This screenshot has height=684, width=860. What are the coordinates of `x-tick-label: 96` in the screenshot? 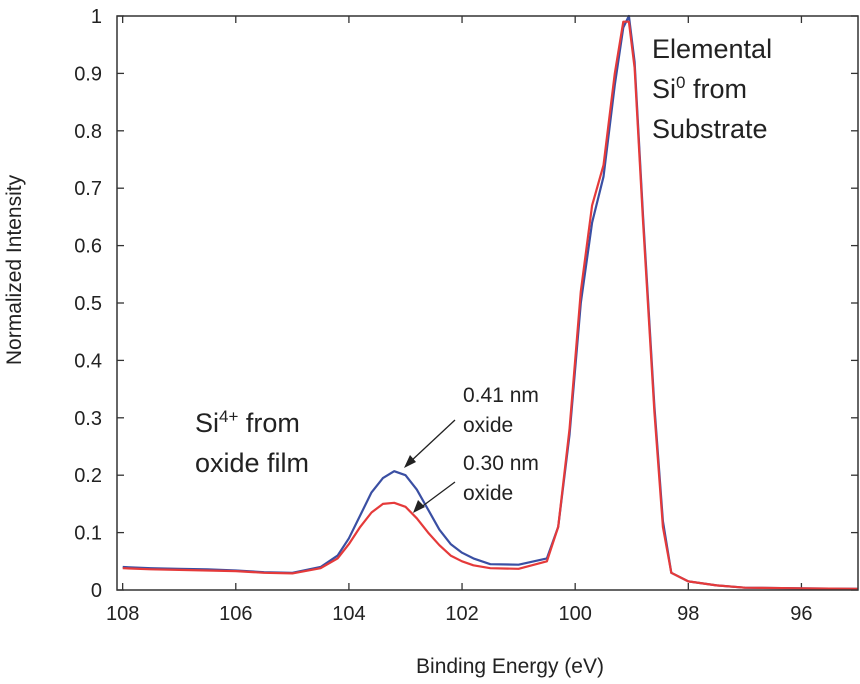 It's located at (801, 614).